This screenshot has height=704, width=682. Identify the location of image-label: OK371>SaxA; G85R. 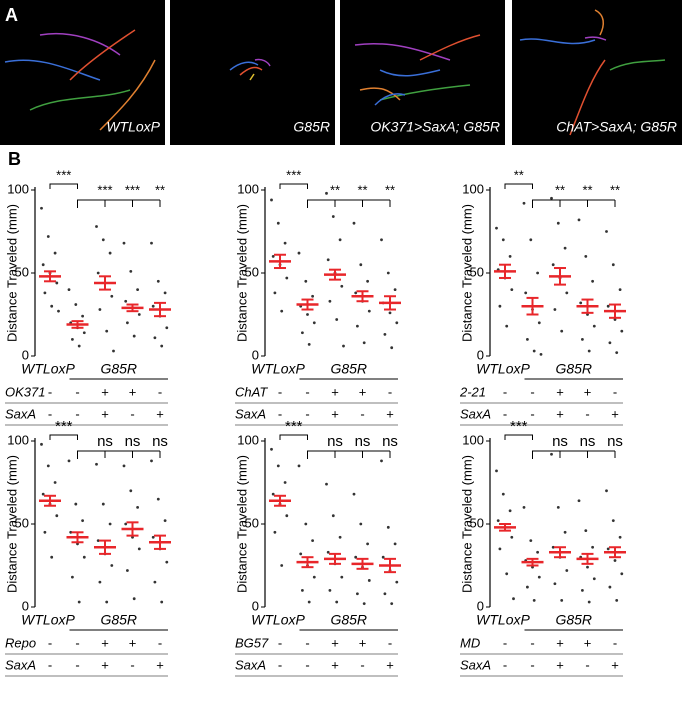
(435, 127).